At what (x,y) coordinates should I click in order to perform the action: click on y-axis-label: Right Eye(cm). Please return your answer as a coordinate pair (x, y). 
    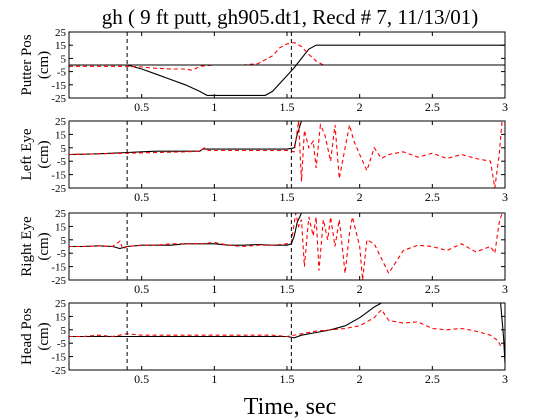
    Looking at the image, I should click on (35, 246).